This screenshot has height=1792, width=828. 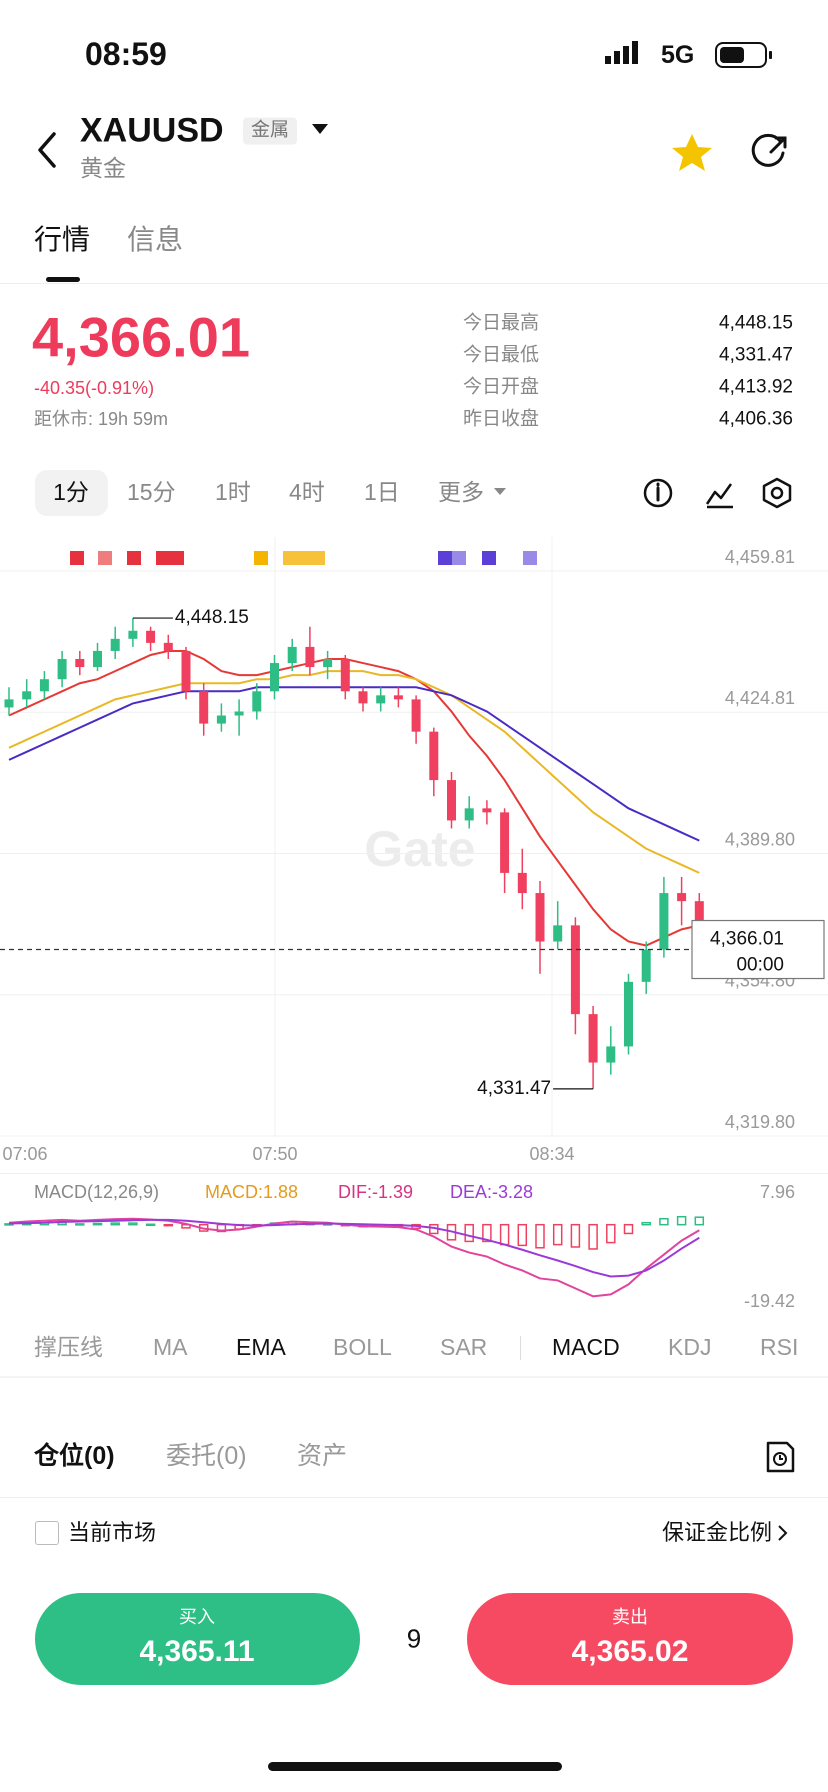 I want to click on back-button, so click(x=28, y=150).